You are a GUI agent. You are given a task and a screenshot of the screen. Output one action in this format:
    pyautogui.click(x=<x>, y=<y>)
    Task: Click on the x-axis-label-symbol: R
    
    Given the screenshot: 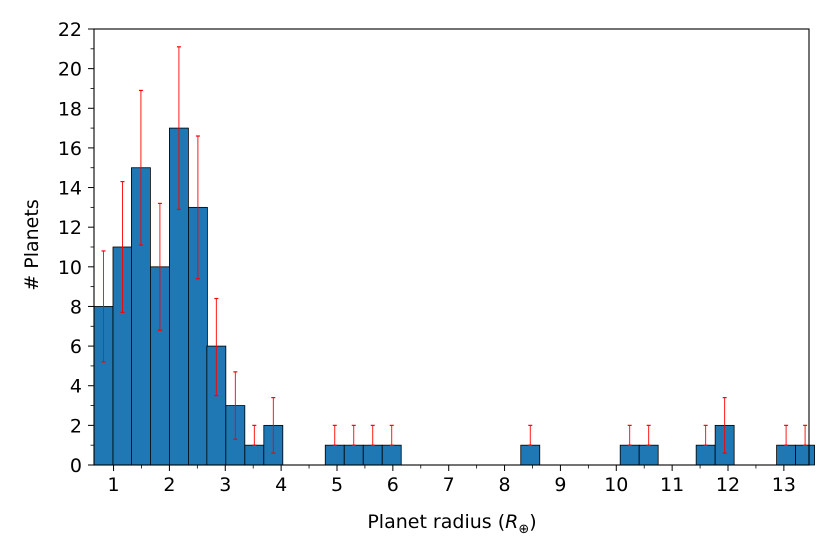 What is the action you would take?
    pyautogui.click(x=511, y=522)
    